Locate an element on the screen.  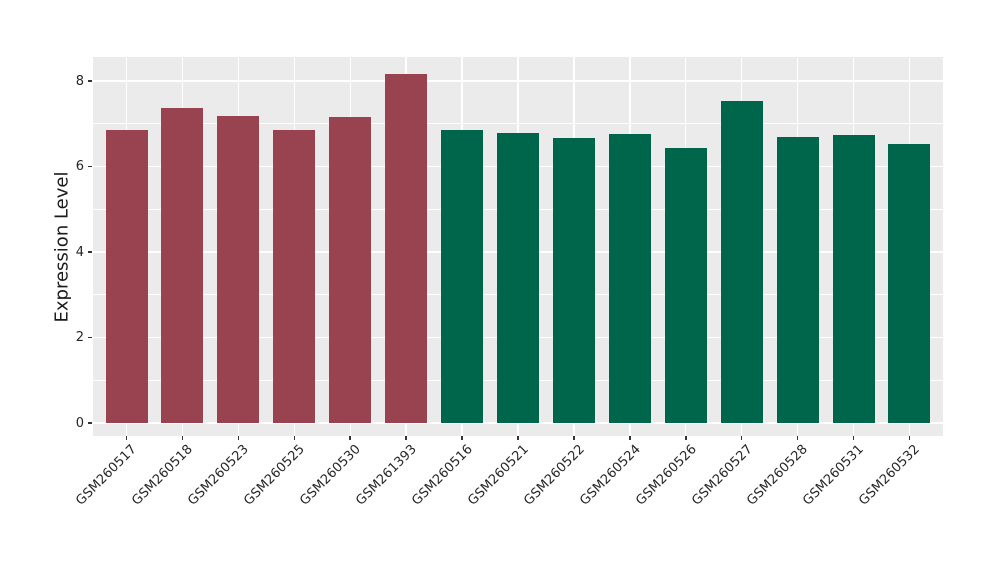
y-tick-label: 2 is located at coordinates (79, 337).